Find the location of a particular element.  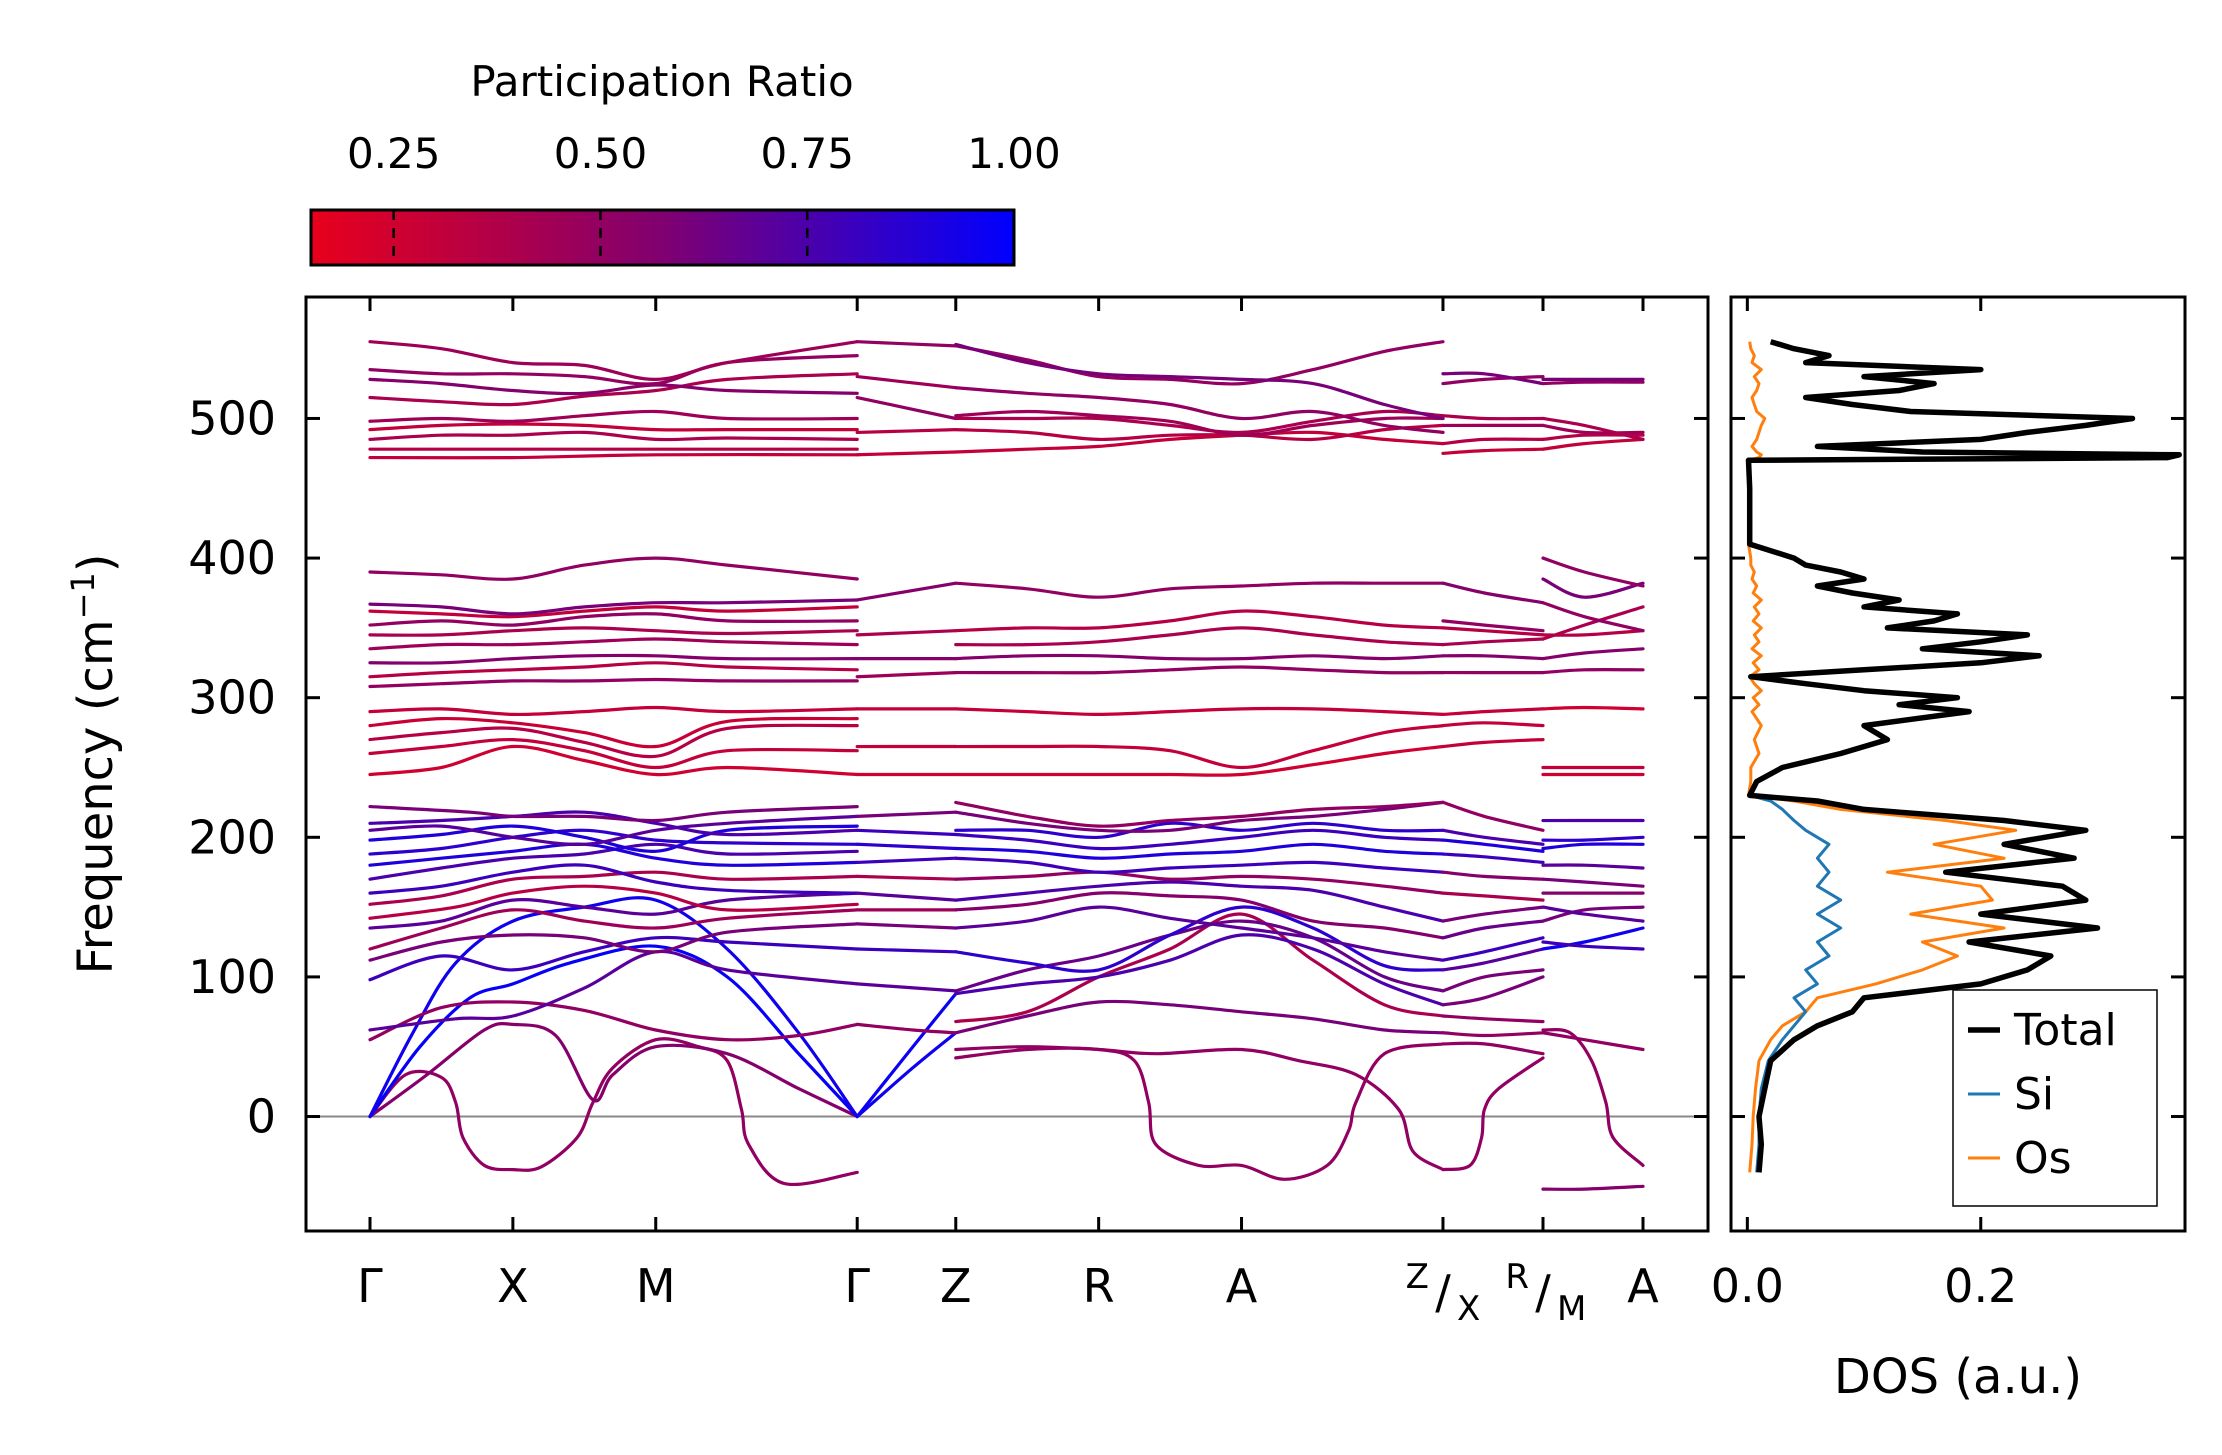

dos-series-total is located at coordinates (1963, 756).